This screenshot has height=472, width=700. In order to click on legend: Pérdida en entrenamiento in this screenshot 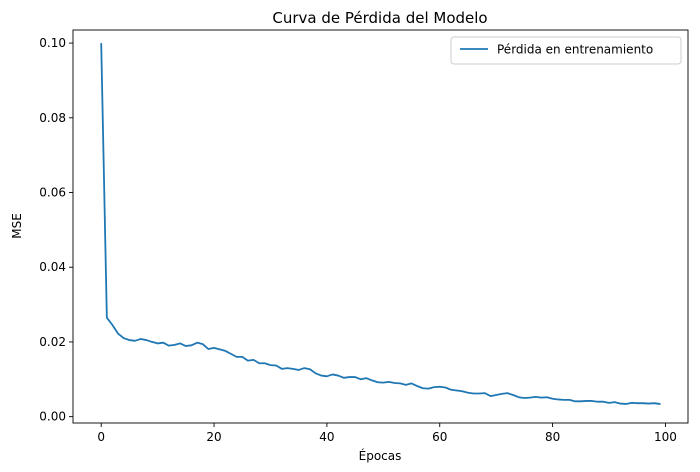, I will do `click(566, 50)`.